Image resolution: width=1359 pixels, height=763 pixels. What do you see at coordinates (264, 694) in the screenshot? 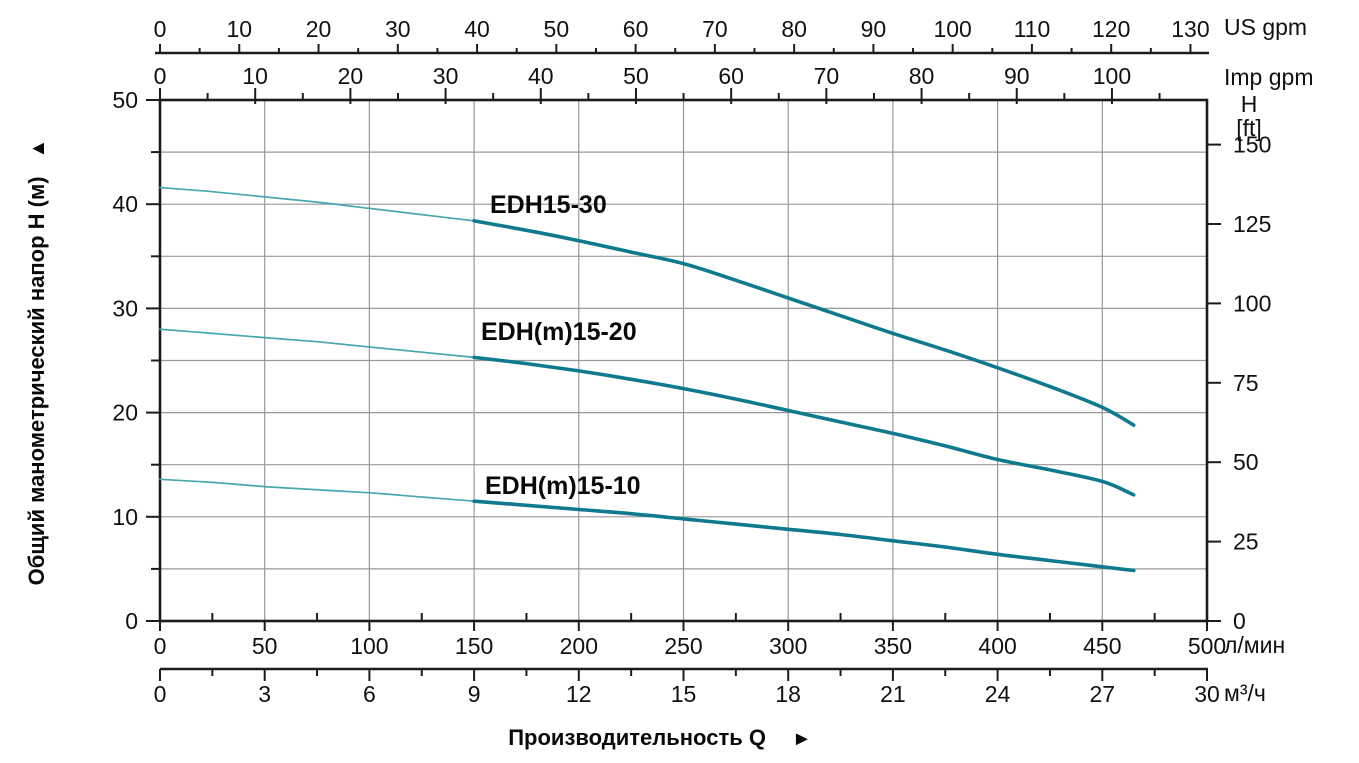
I see `m3h-tick-label: 3` at bounding box center [264, 694].